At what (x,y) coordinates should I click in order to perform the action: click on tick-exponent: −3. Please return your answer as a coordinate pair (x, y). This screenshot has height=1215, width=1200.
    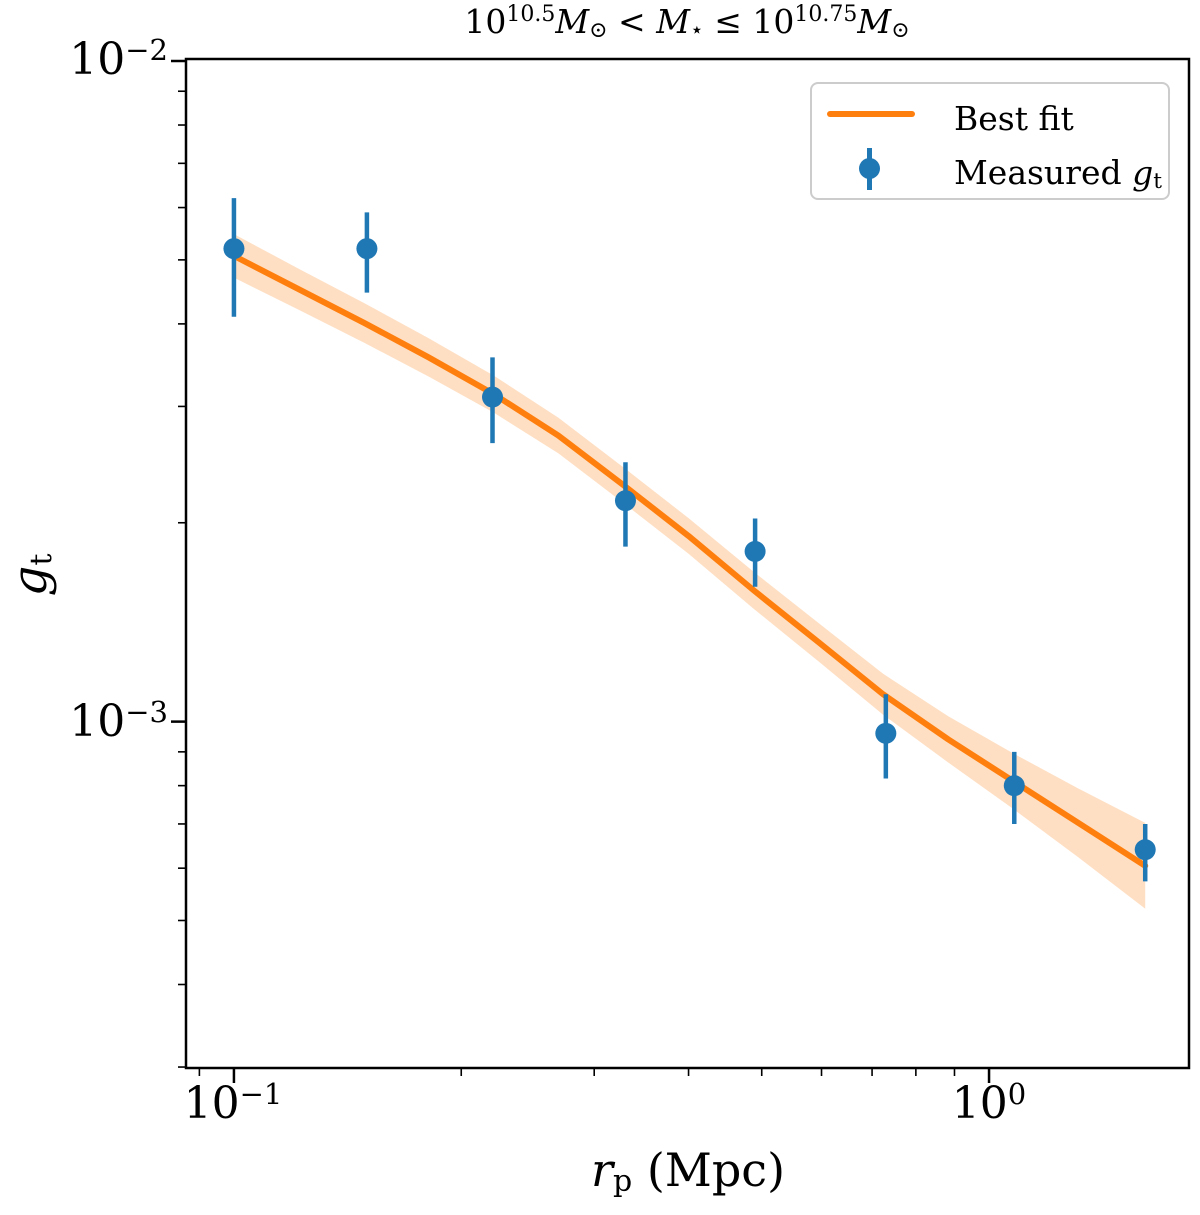
    Looking at the image, I should click on (146, 711).